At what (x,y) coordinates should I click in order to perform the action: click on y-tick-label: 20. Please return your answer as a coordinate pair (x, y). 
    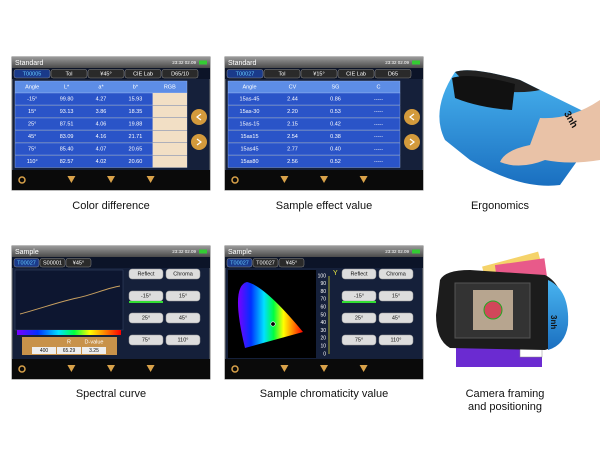
    Looking at the image, I should click on (323, 339).